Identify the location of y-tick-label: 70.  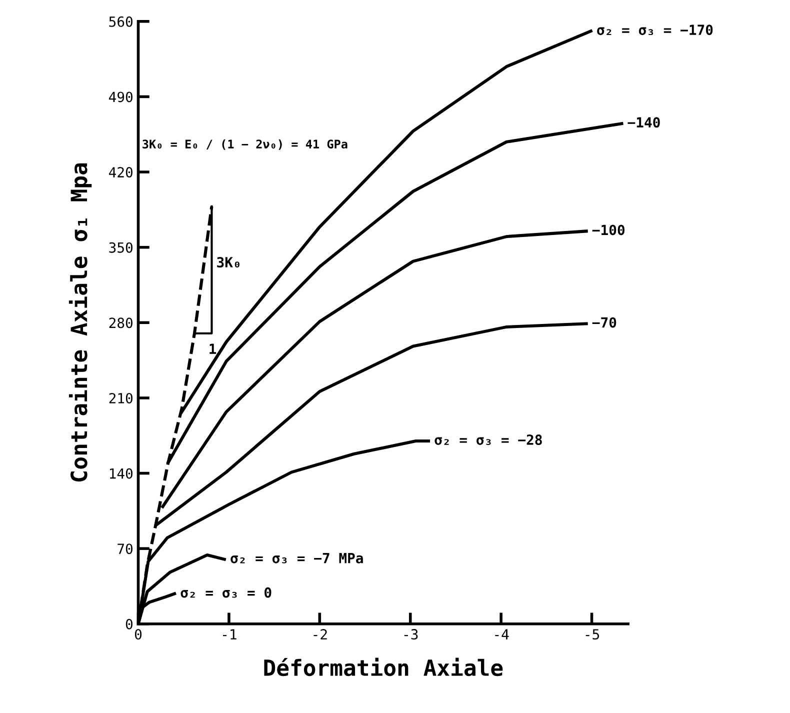
(125, 549).